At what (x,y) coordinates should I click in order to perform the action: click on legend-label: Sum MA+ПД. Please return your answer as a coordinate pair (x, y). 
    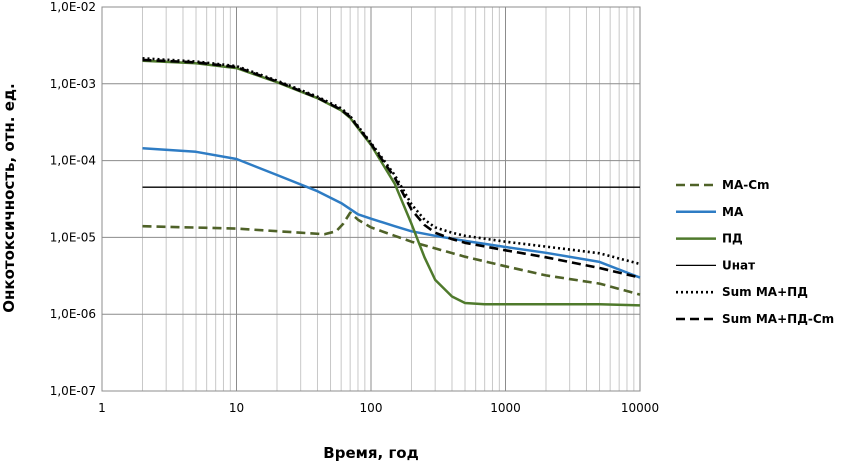
    Looking at the image, I should click on (765, 292).